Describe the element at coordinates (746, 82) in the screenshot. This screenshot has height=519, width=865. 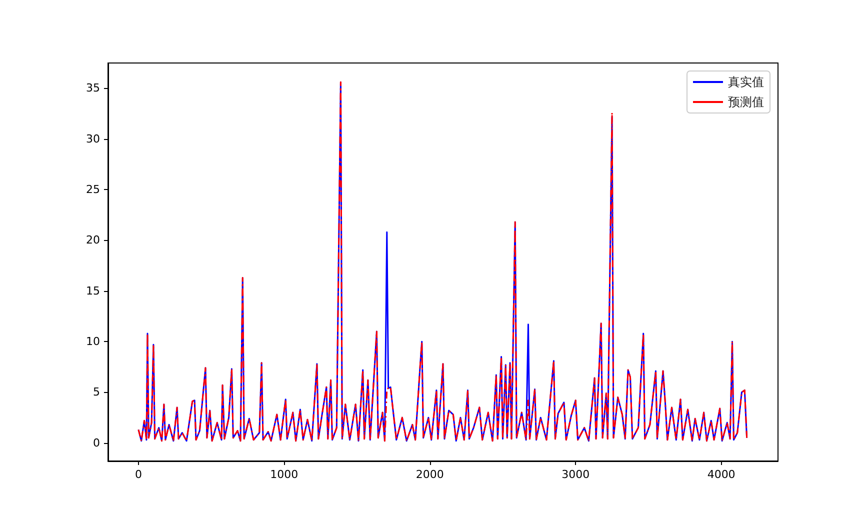
I see `legend-label: 真实值` at that location.